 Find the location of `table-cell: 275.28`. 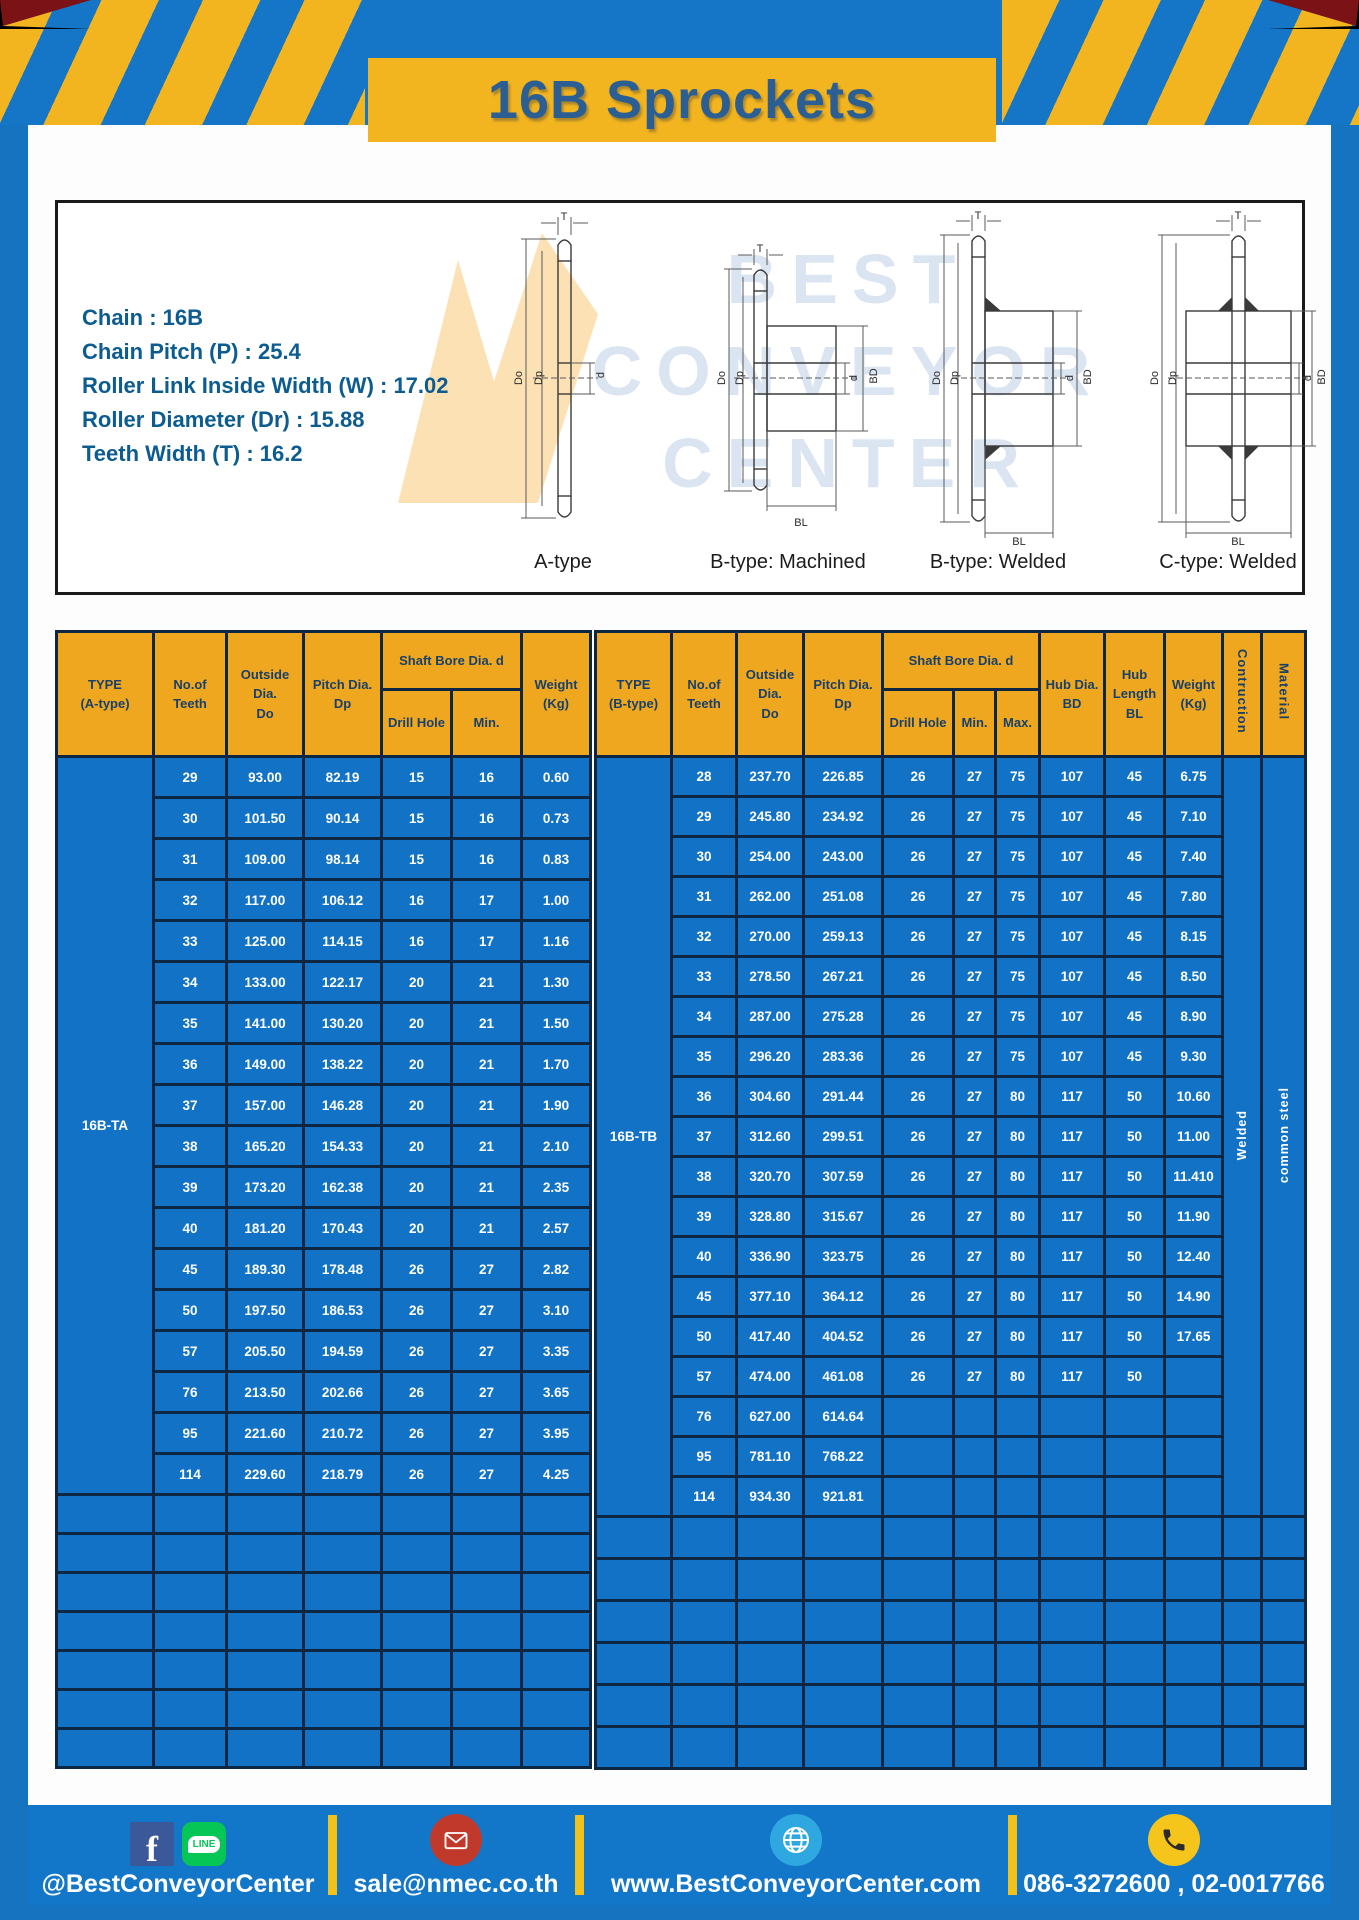

table-cell: 275.28 is located at coordinates (843, 1016).